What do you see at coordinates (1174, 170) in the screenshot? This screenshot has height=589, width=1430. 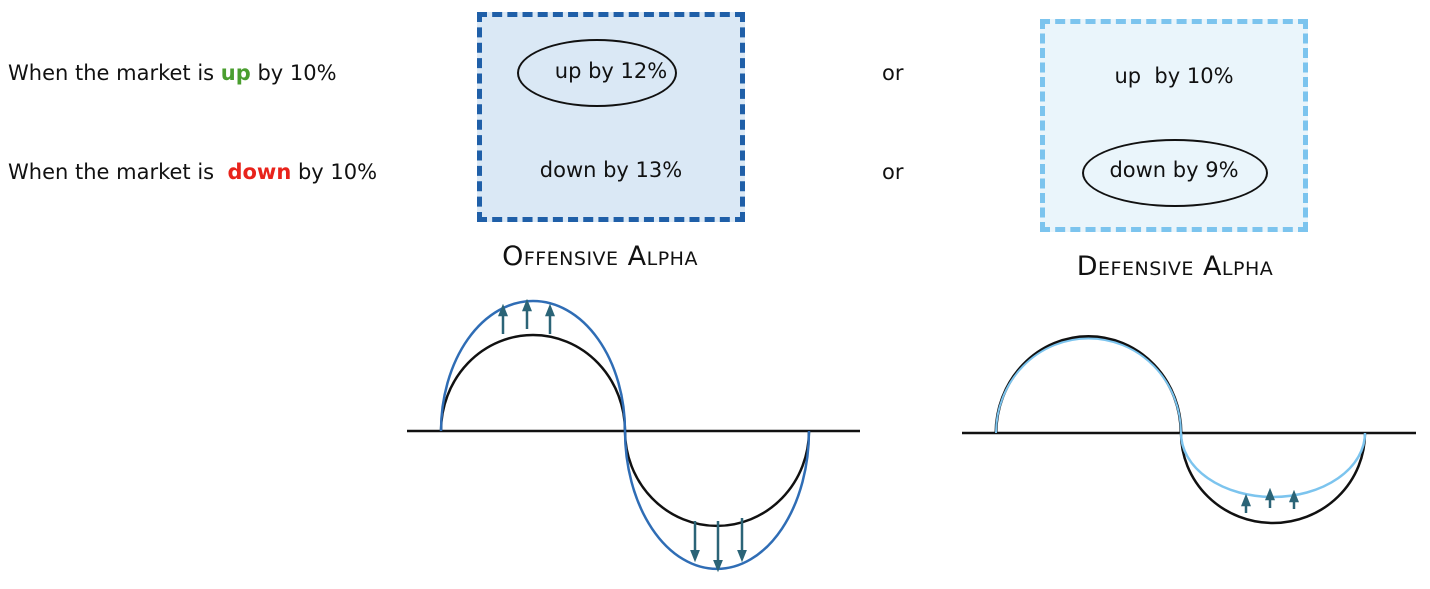 I see `defensive-down-text: down by 9%` at bounding box center [1174, 170].